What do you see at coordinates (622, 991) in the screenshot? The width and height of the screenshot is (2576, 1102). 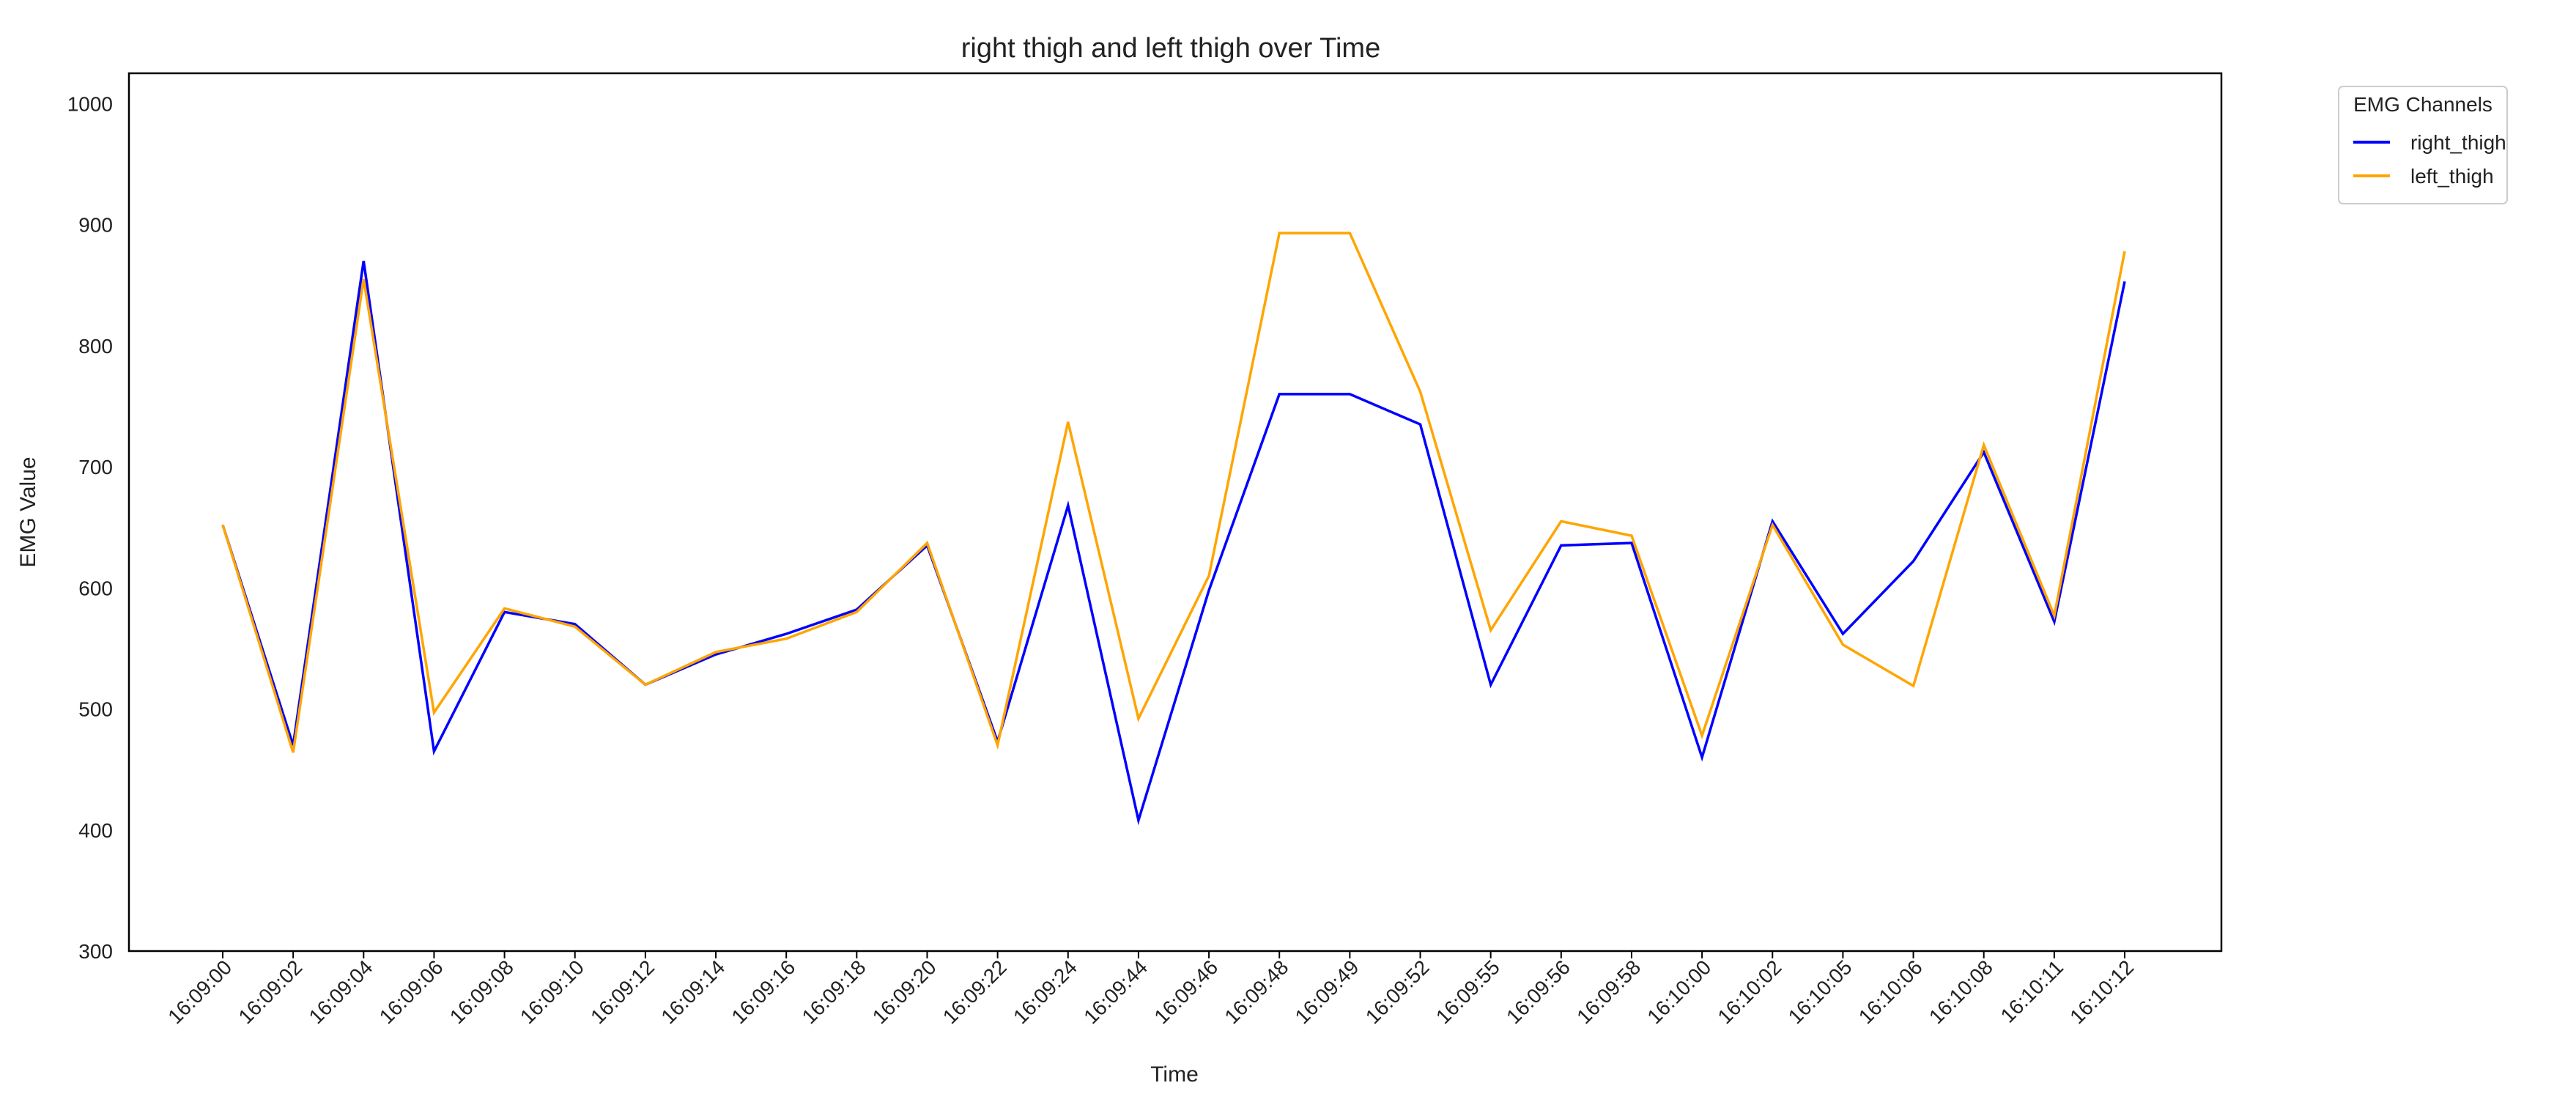 I see `x-tick-label: 16:09:12` at bounding box center [622, 991].